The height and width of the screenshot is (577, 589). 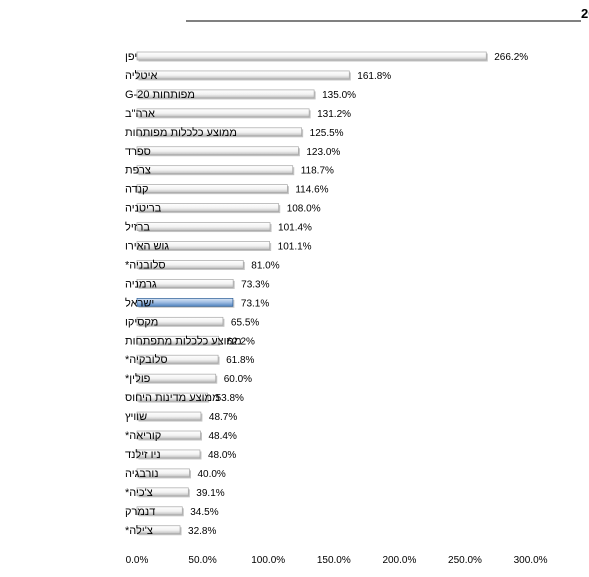 I want to click on category-label: נורבגיה, so click(x=142, y=474).